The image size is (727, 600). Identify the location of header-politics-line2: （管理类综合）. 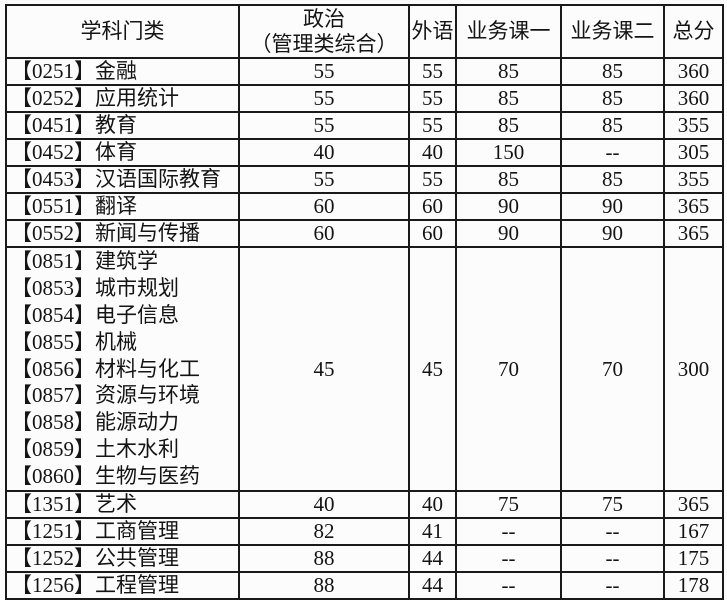
(324, 43).